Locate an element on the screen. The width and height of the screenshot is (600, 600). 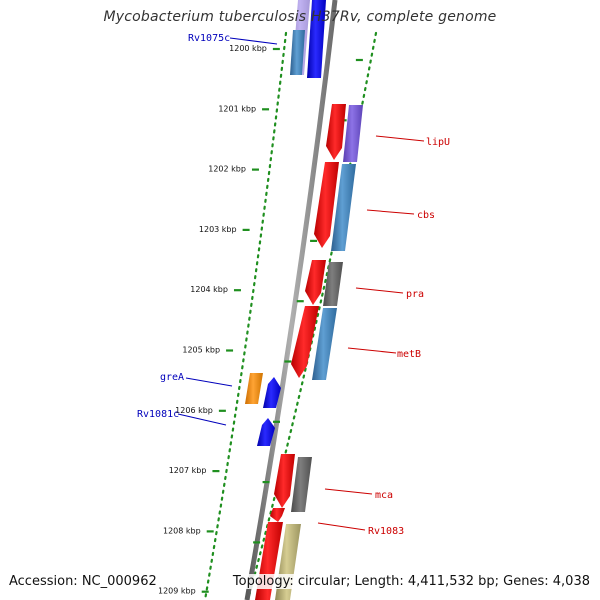
gene-Rv1081c is located at coordinates (266, 432).